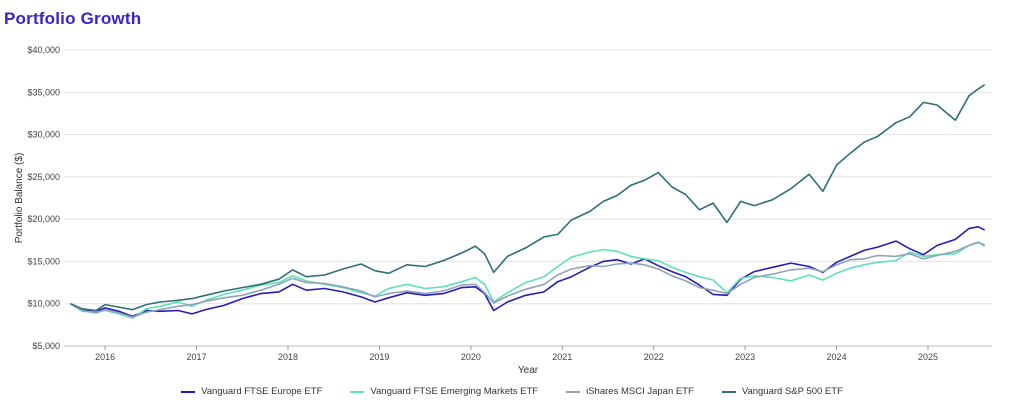  What do you see at coordinates (516, 354) in the screenshot?
I see `x-axis-ticks: 2016 2017 2018 2019 2020 2021 2022 2023 2024 2025` at bounding box center [516, 354].